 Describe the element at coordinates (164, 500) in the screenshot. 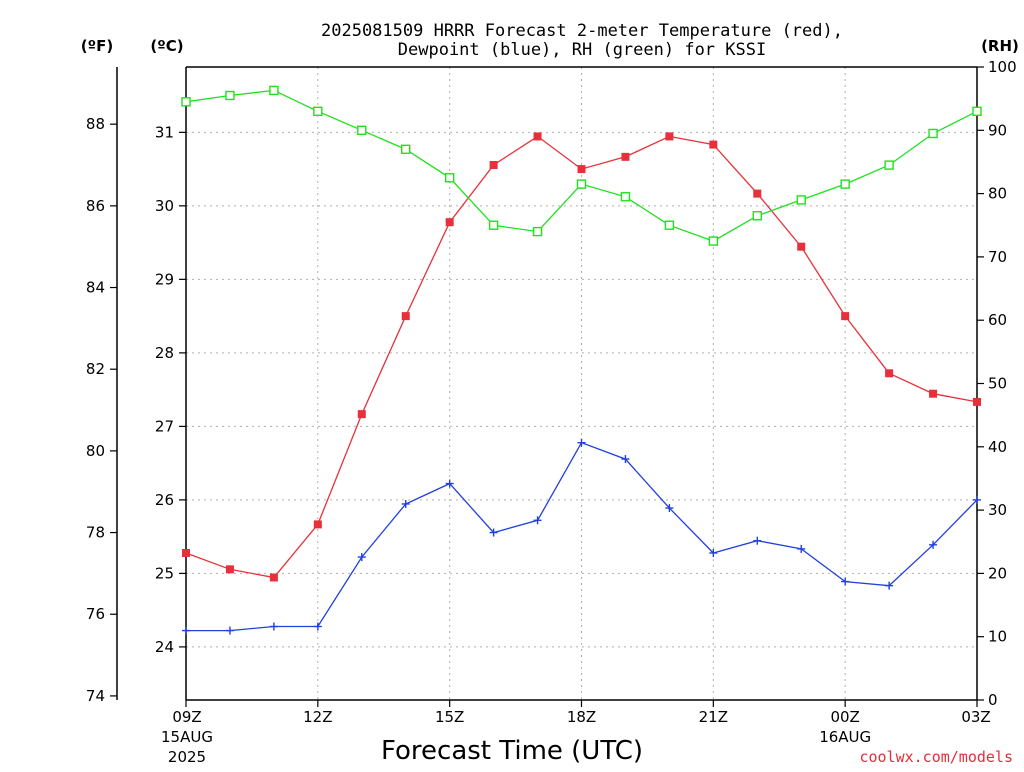

I see `celsius-tick-label: 26` at that location.